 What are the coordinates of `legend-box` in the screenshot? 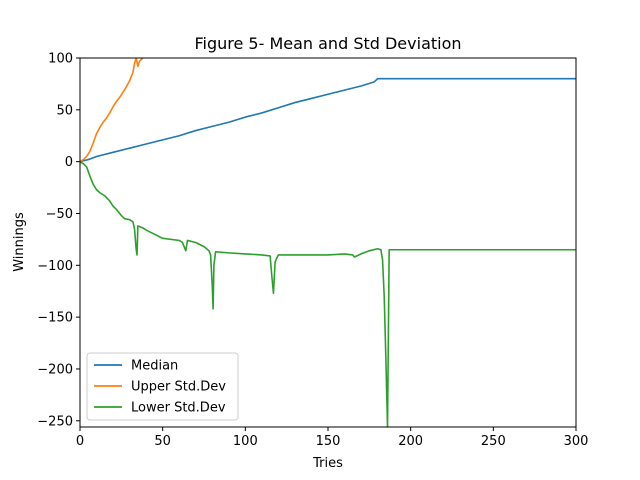 It's located at (162, 386).